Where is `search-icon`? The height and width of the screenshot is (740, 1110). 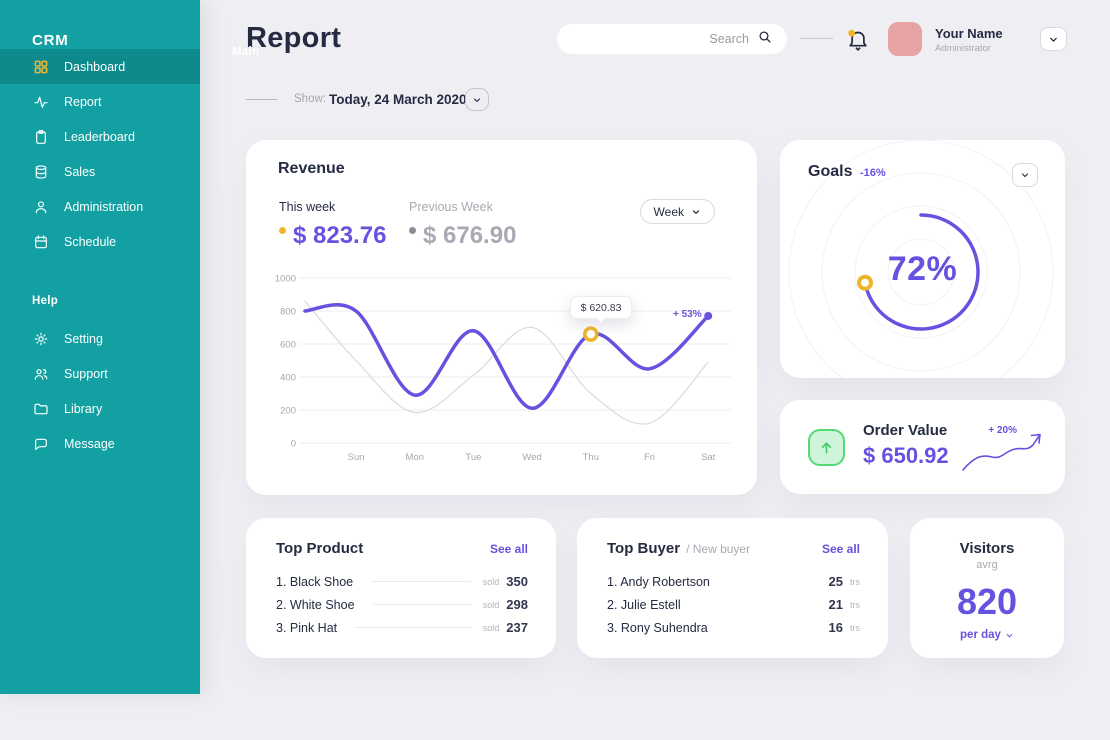 search-icon is located at coordinates (765, 39).